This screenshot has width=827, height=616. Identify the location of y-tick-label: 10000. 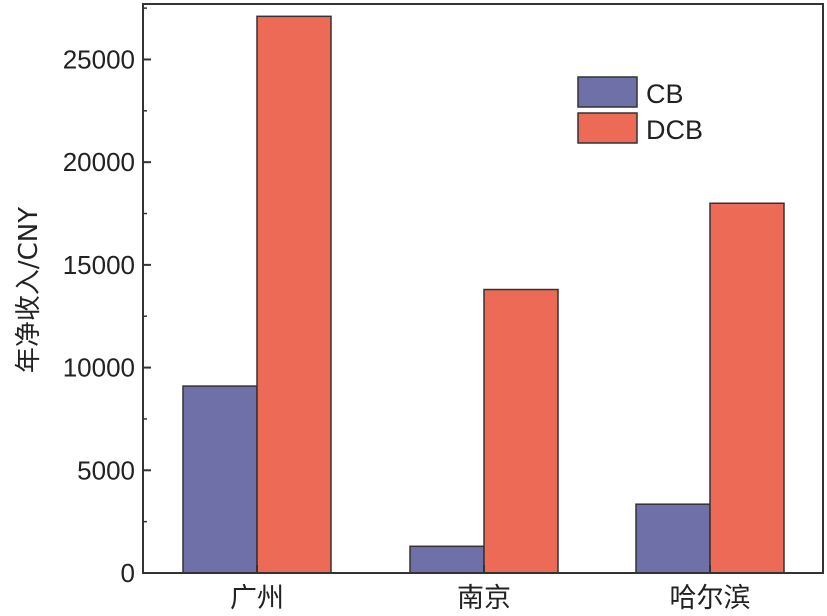
(99, 368).